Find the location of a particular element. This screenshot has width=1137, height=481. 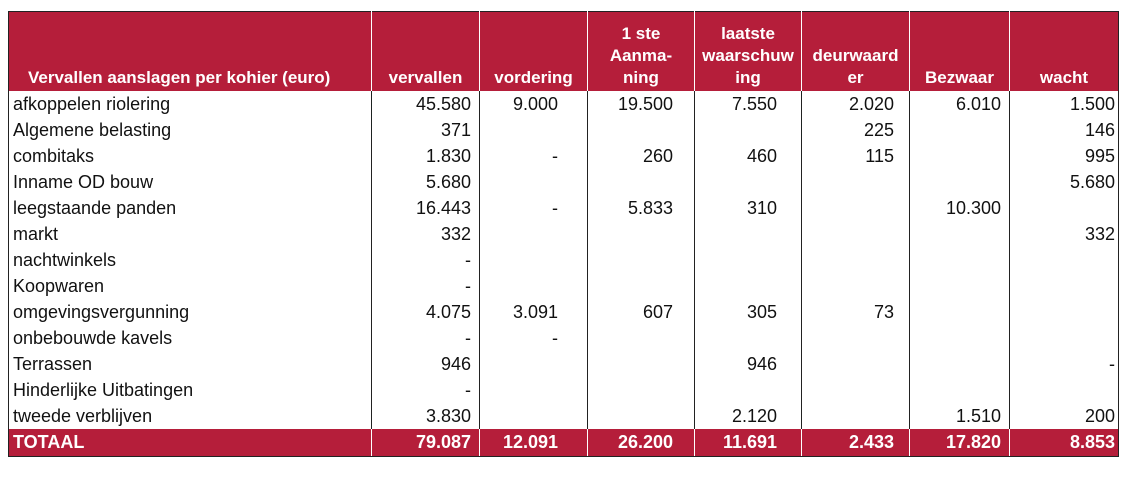

row-label: Hinderlijke Uitbatingen is located at coordinates (190, 390).